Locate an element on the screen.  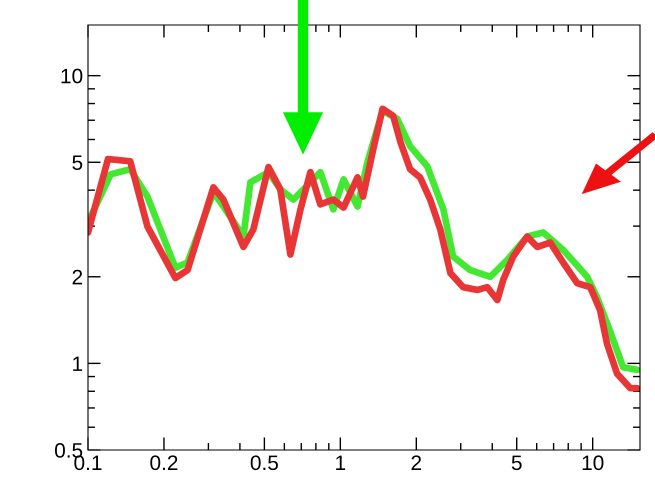
y-tick-label: 10 is located at coordinates (72, 76).